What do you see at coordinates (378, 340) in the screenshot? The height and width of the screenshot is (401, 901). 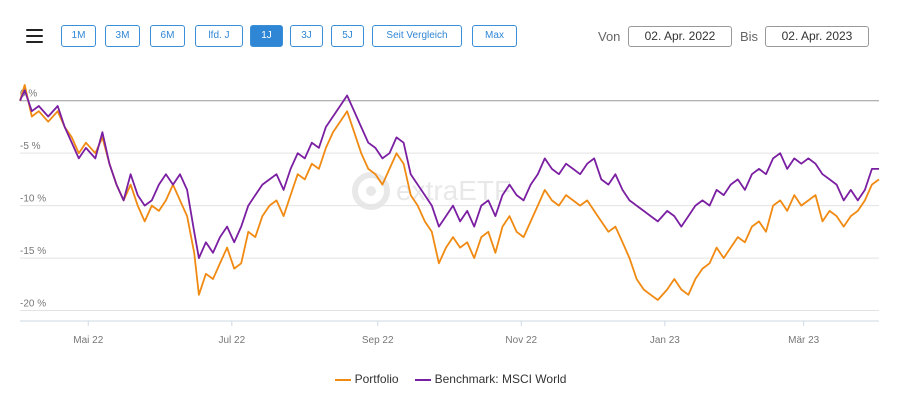 I see `x-tick-label: Sep 22` at bounding box center [378, 340].